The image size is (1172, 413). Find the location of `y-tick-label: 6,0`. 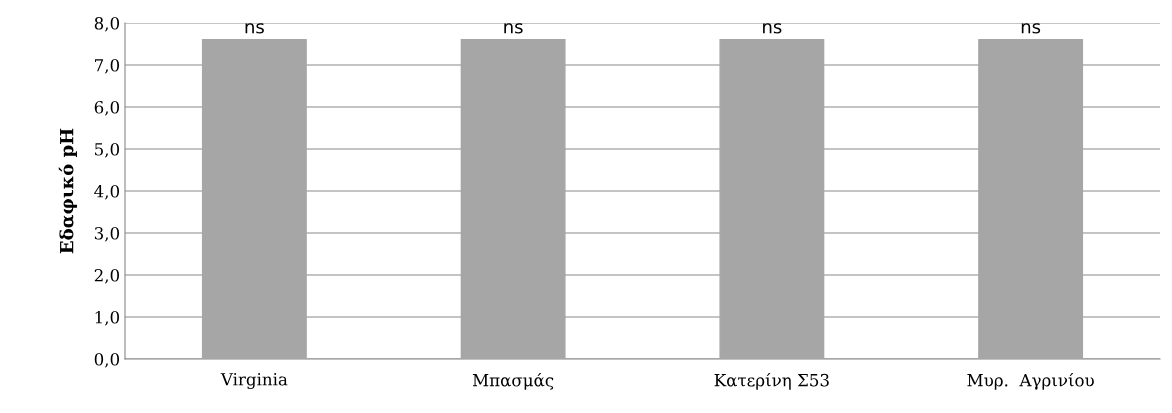

y-tick-label: 6,0 is located at coordinates (107, 108).